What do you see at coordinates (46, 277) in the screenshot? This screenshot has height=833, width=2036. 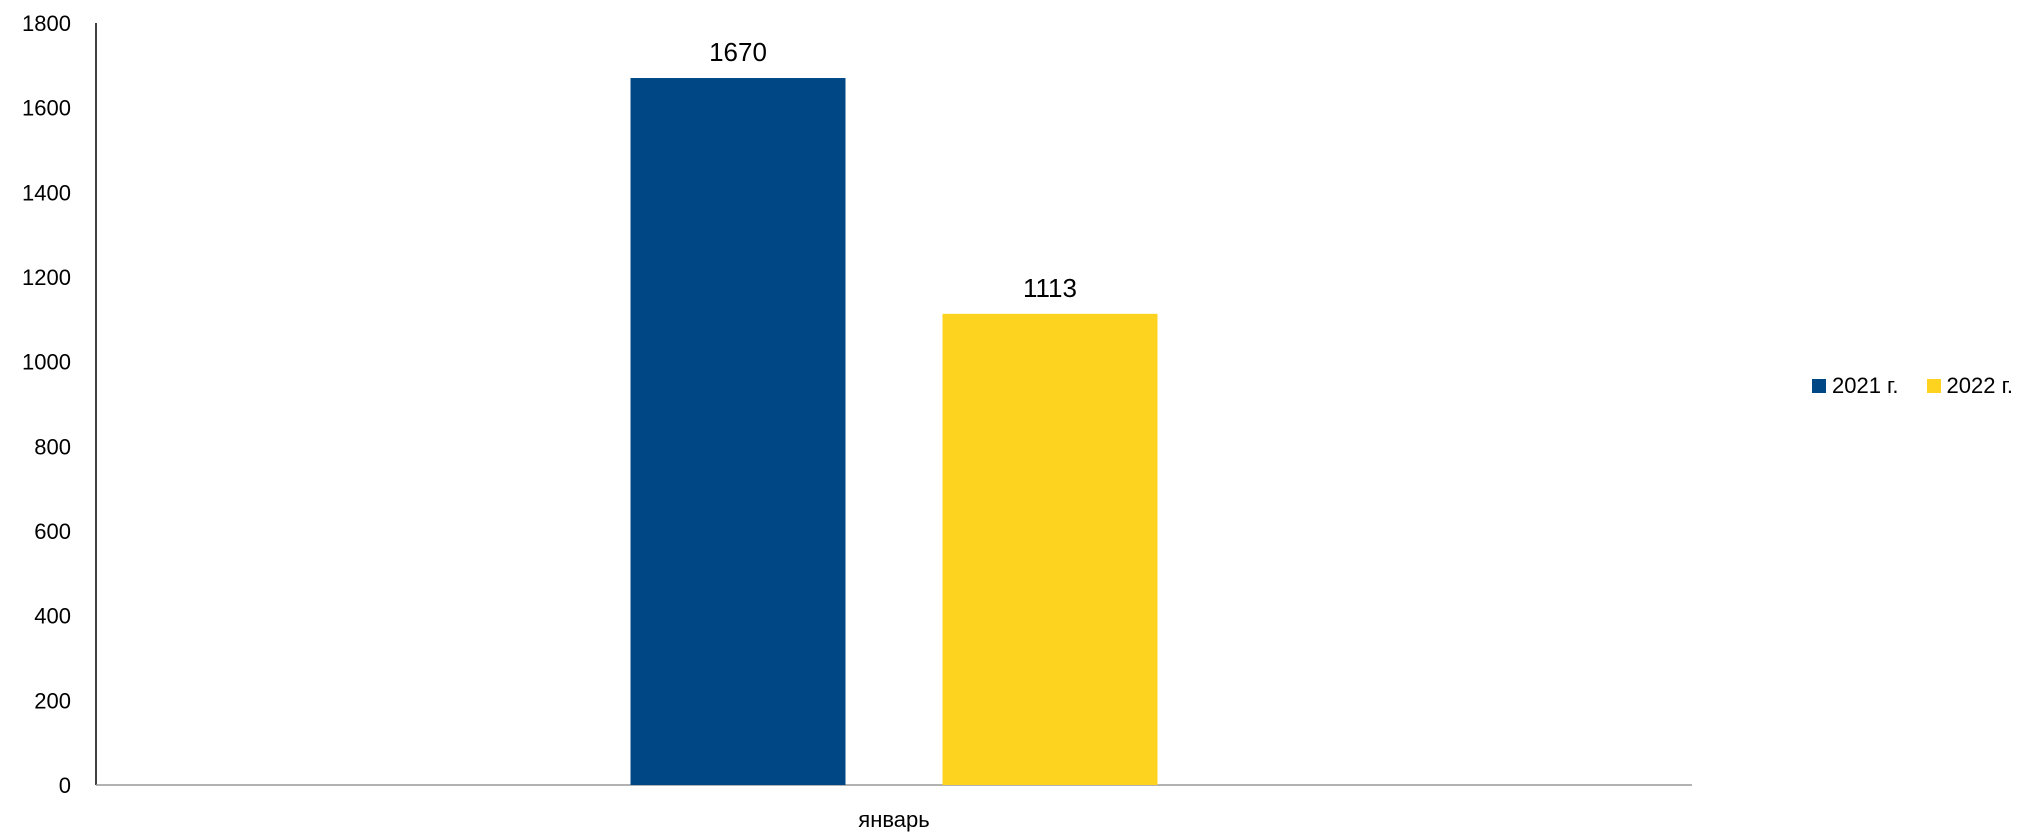 I see `y-tick-label: 1200` at bounding box center [46, 277].